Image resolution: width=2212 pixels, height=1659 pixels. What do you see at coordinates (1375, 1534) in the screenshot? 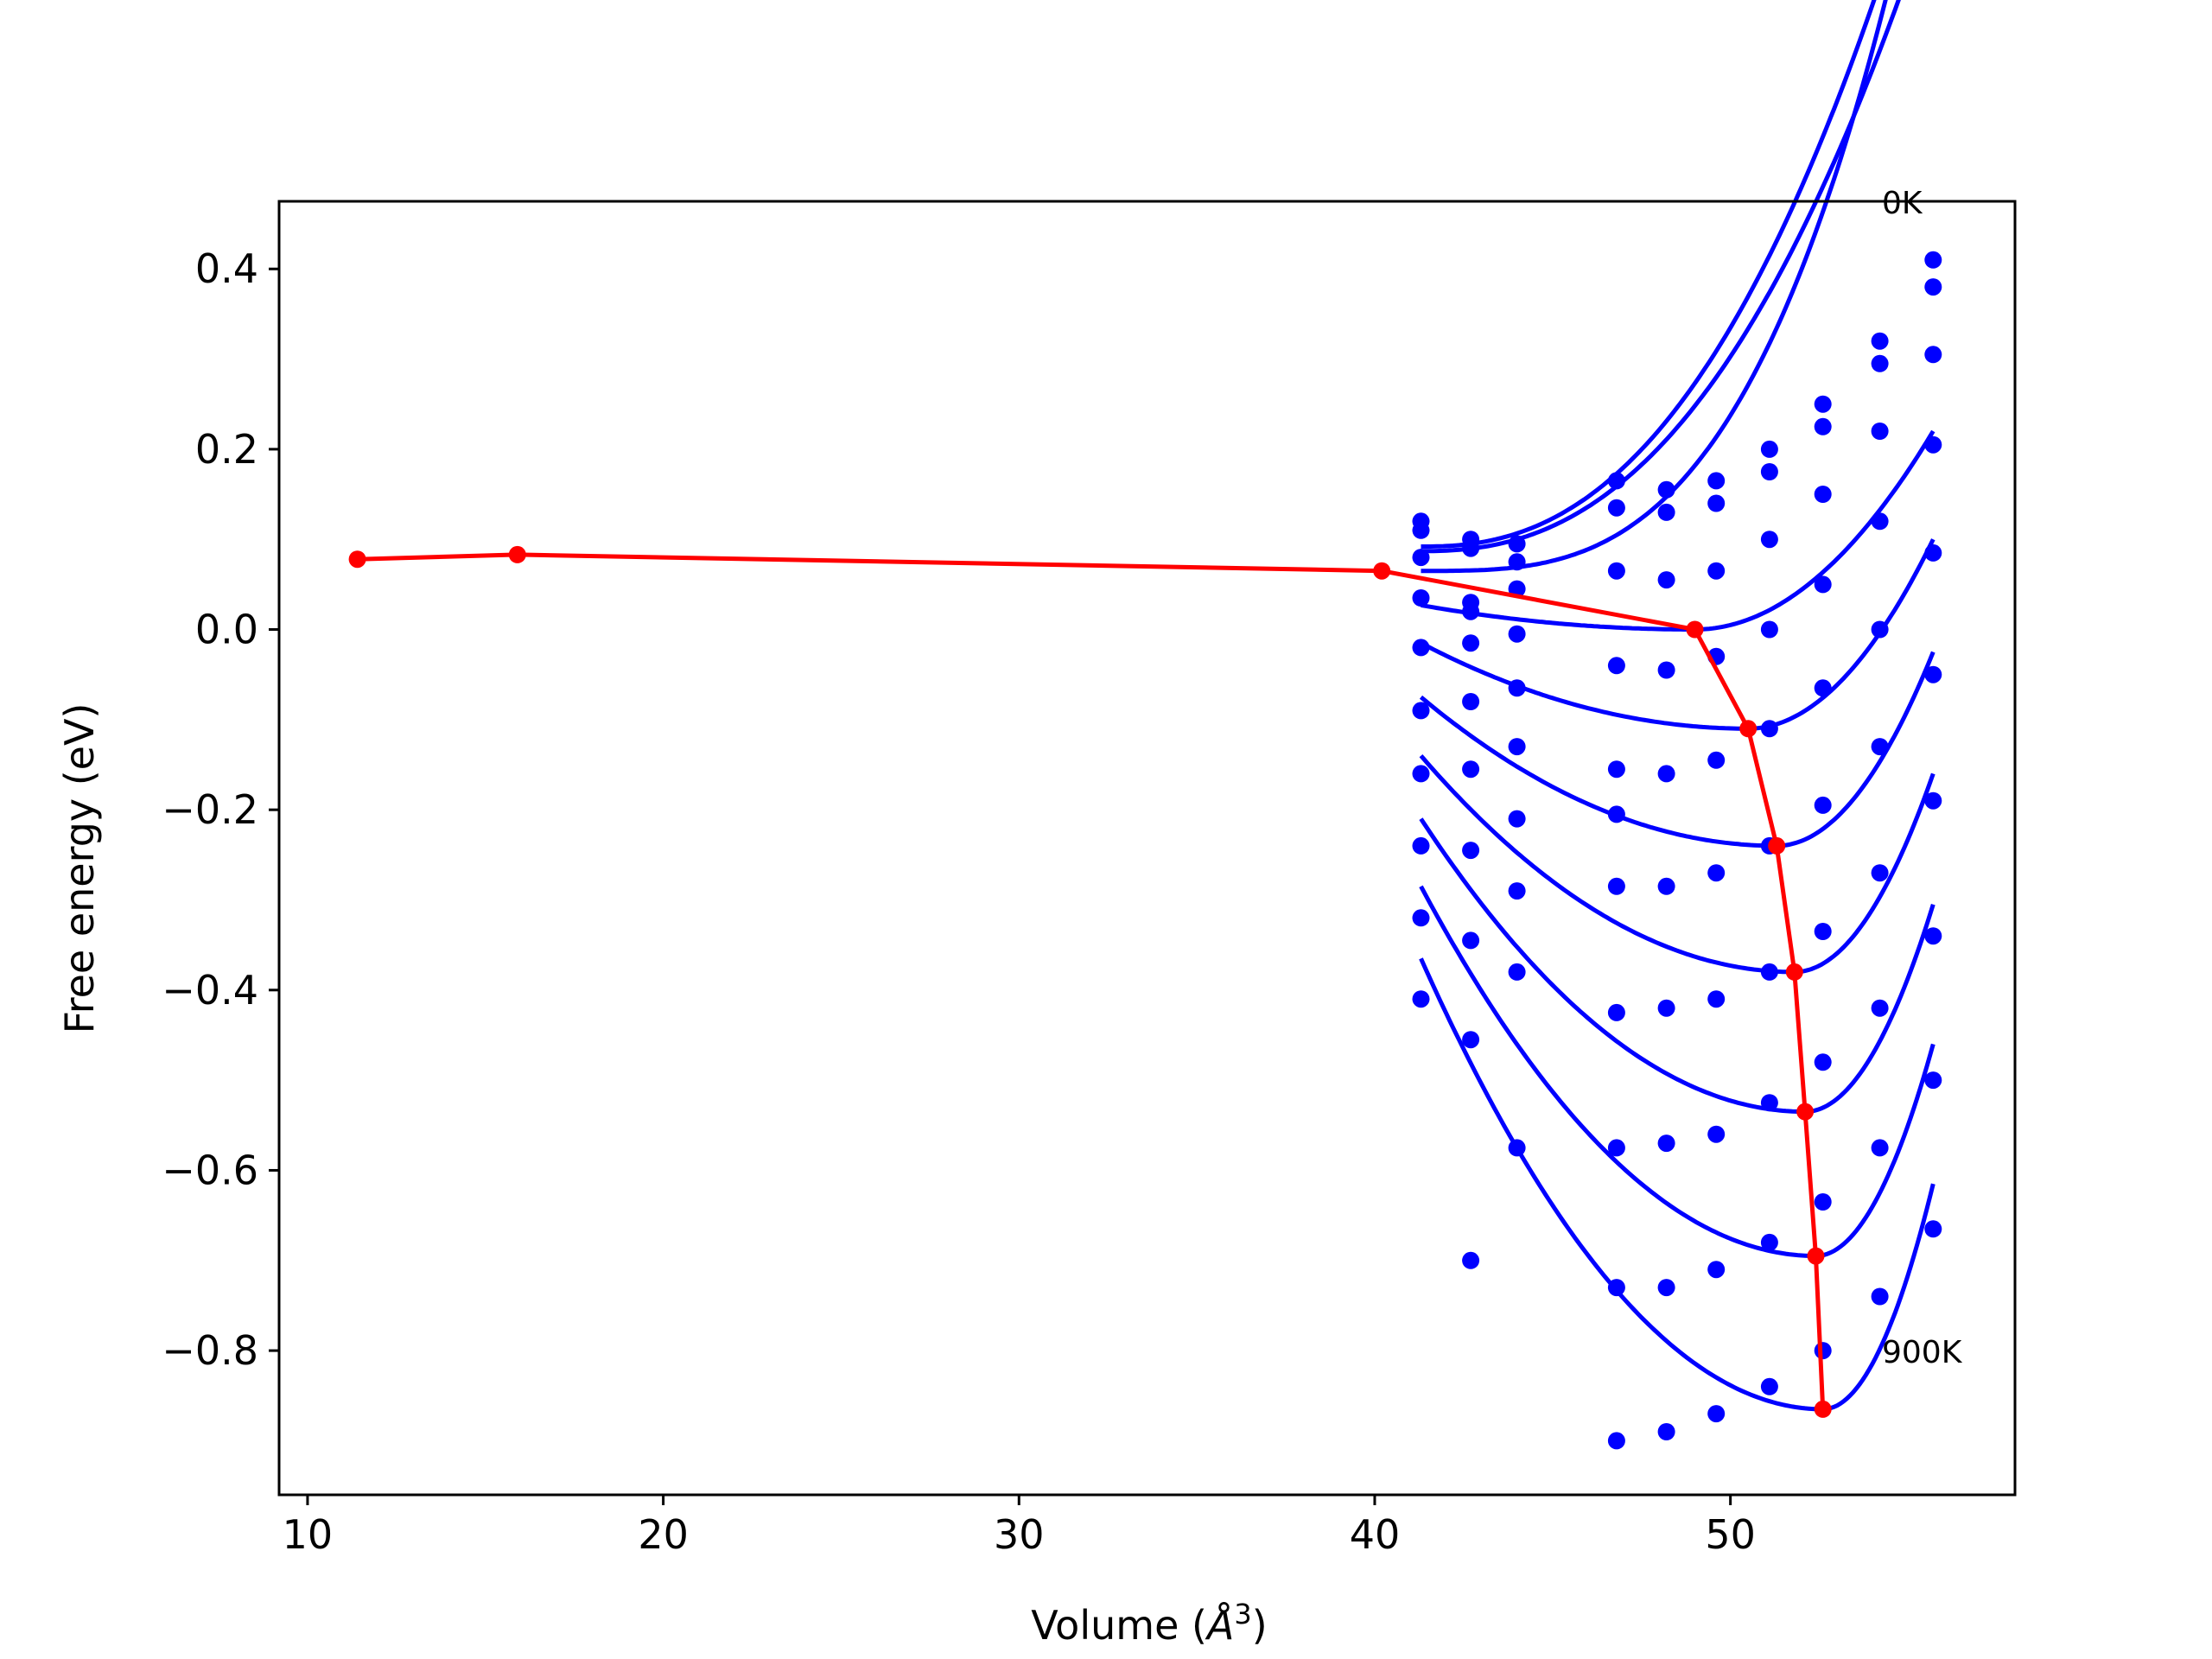
I see `x-tick-label: 40` at bounding box center [1375, 1534].